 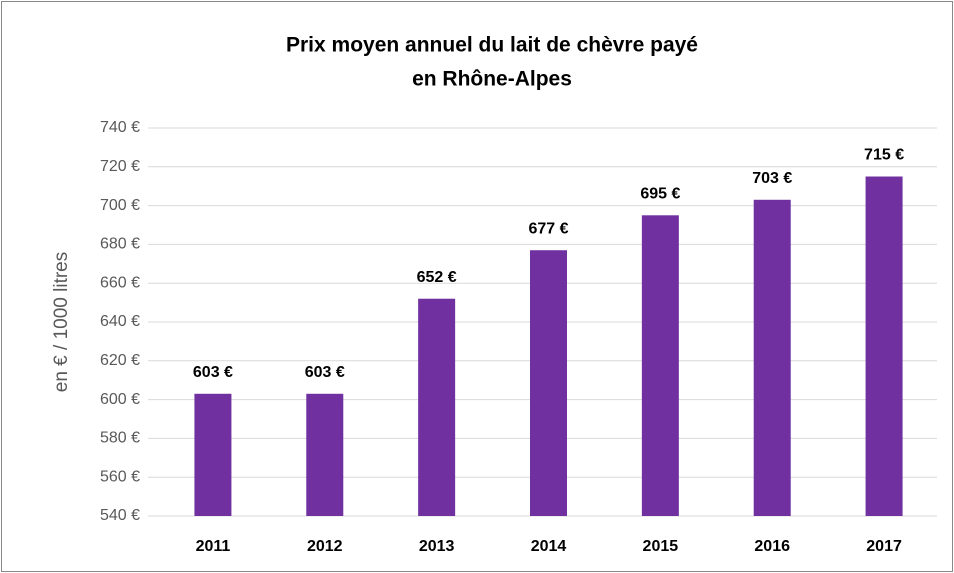 I want to click on y-tick-label: 540 €, so click(x=120, y=515).